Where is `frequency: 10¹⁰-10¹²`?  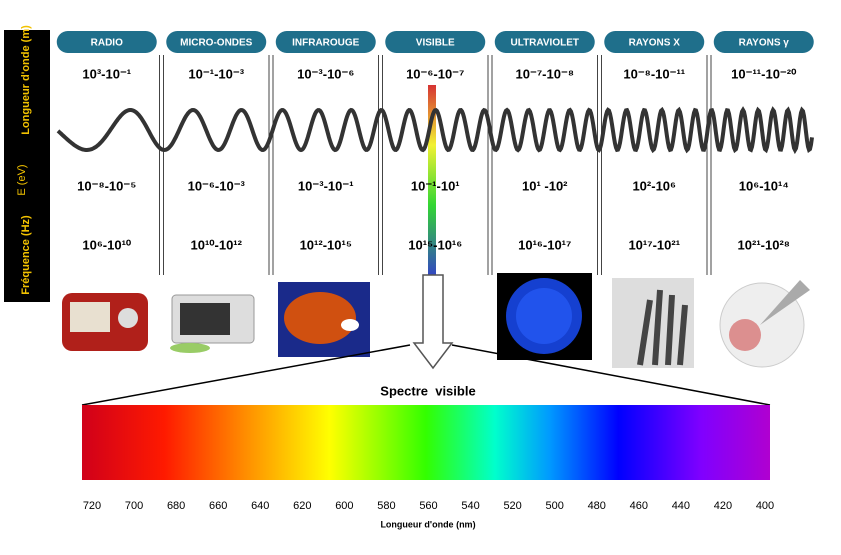 frequency: 10¹⁰-10¹² is located at coordinates (217, 244).